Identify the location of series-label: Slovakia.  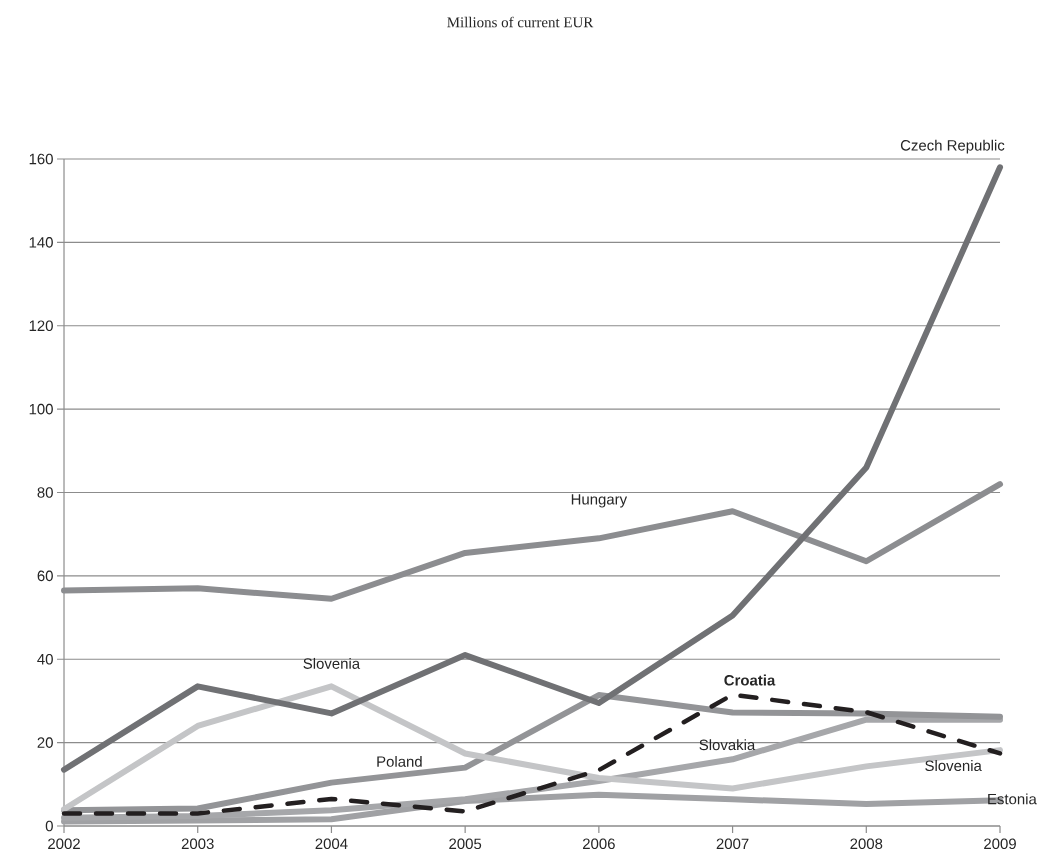
(727, 745).